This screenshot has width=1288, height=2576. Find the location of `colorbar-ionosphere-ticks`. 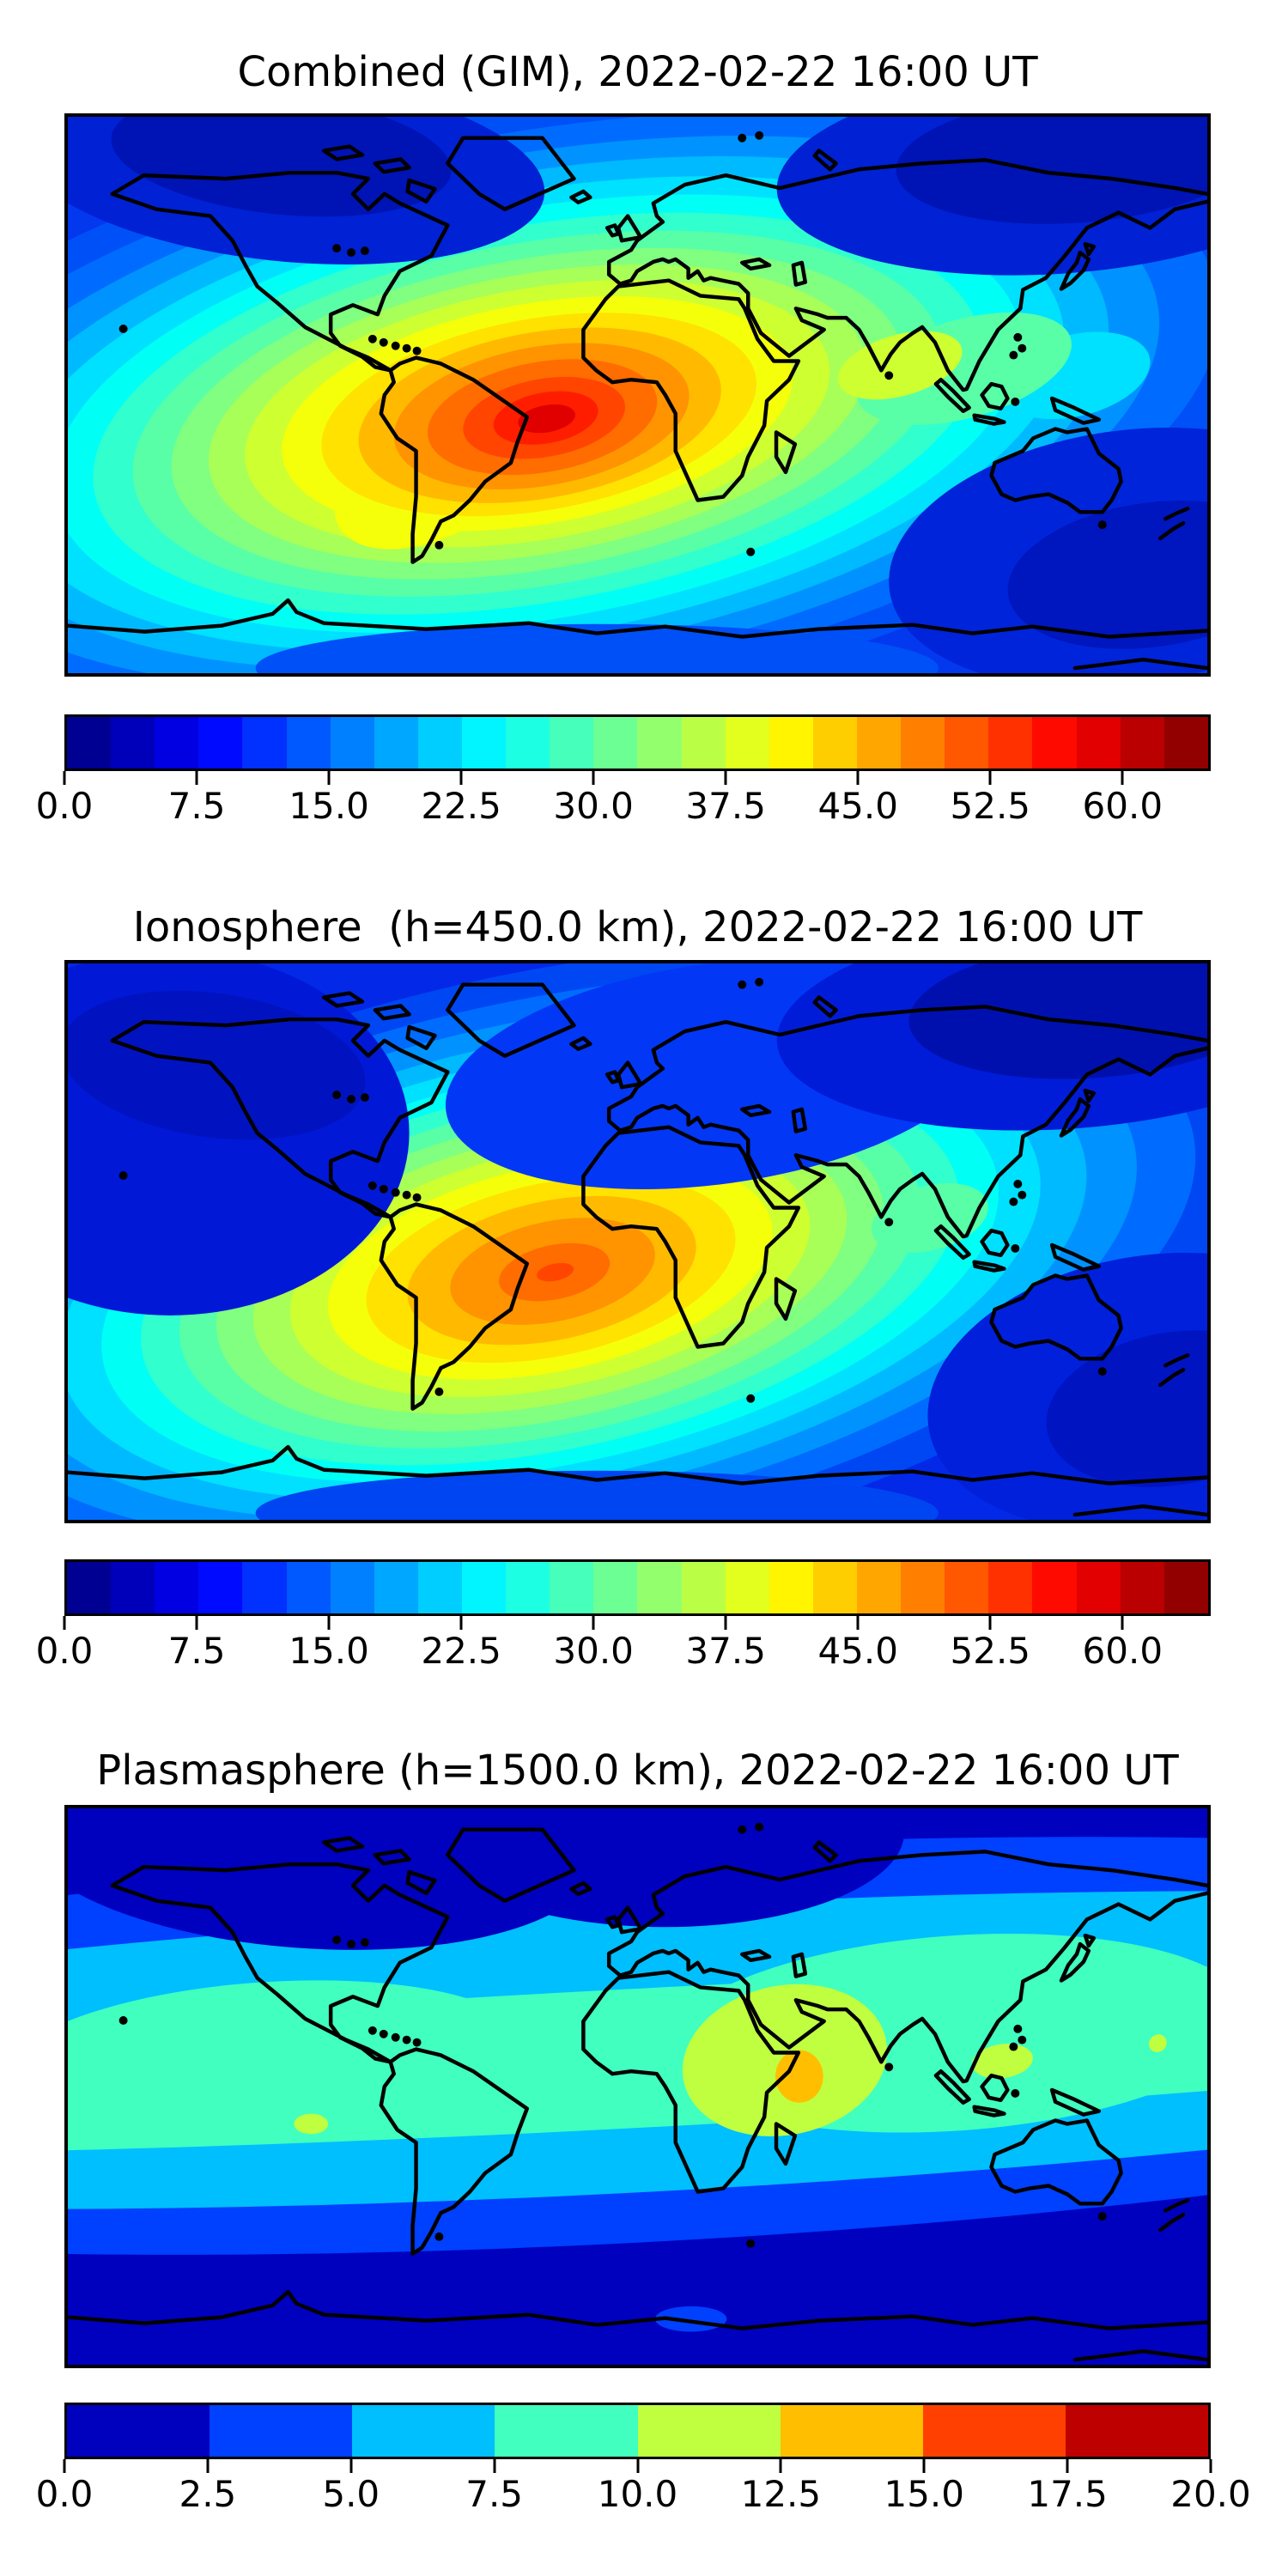

colorbar-ionosphere-ticks is located at coordinates (637, 1623).